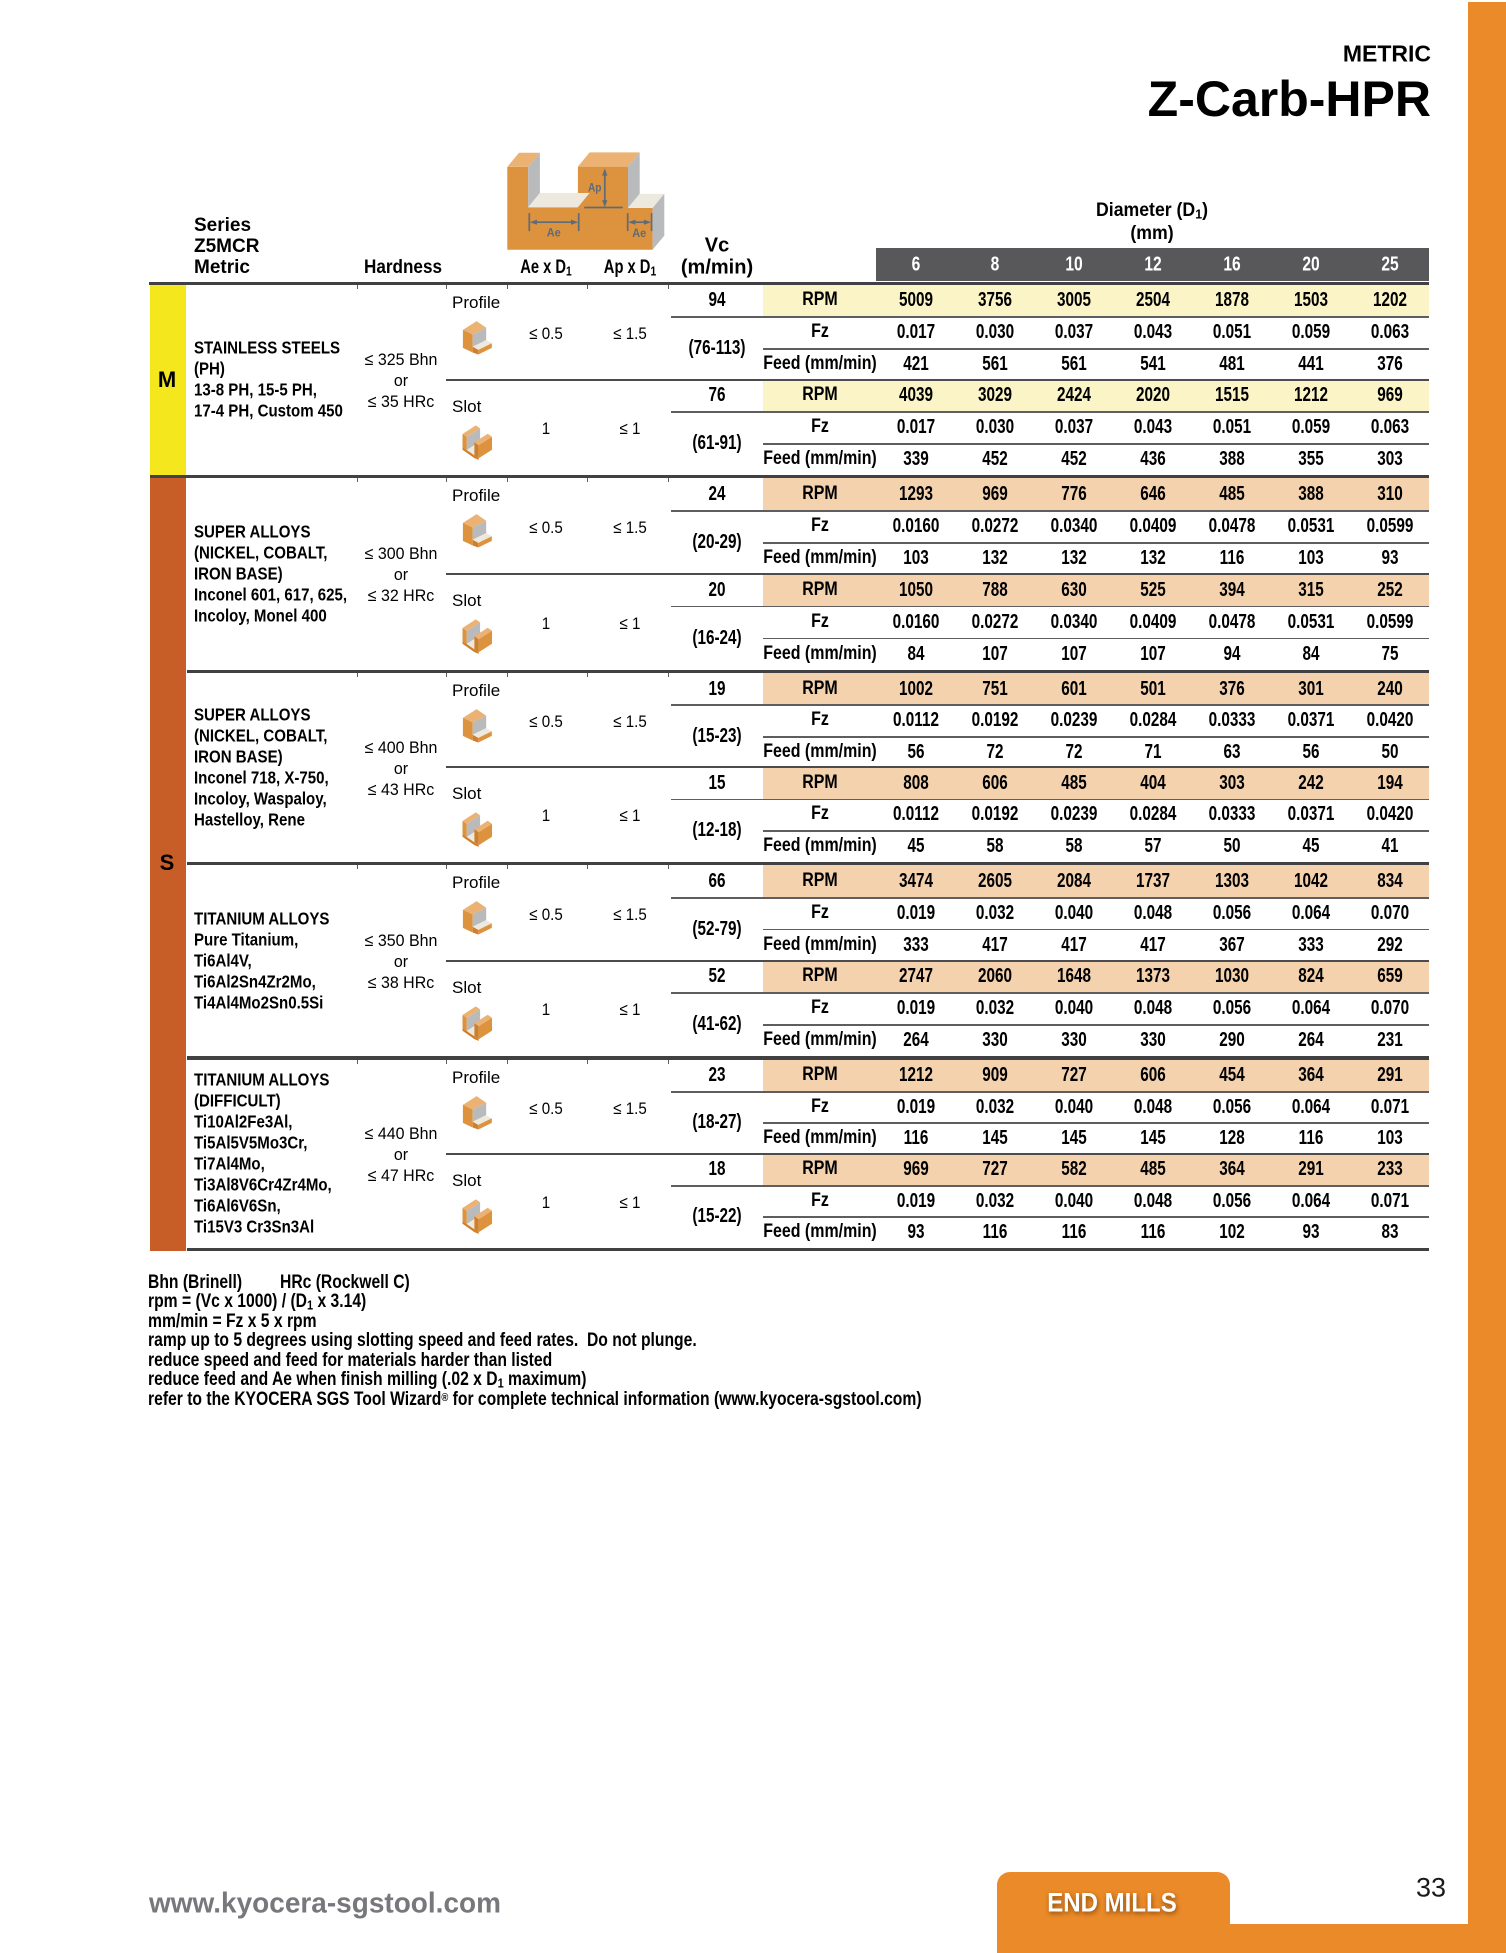 This screenshot has height=1953, width=1506. Describe the element at coordinates (595, 188) in the screenshot. I see `svg-text: Ap` at that location.